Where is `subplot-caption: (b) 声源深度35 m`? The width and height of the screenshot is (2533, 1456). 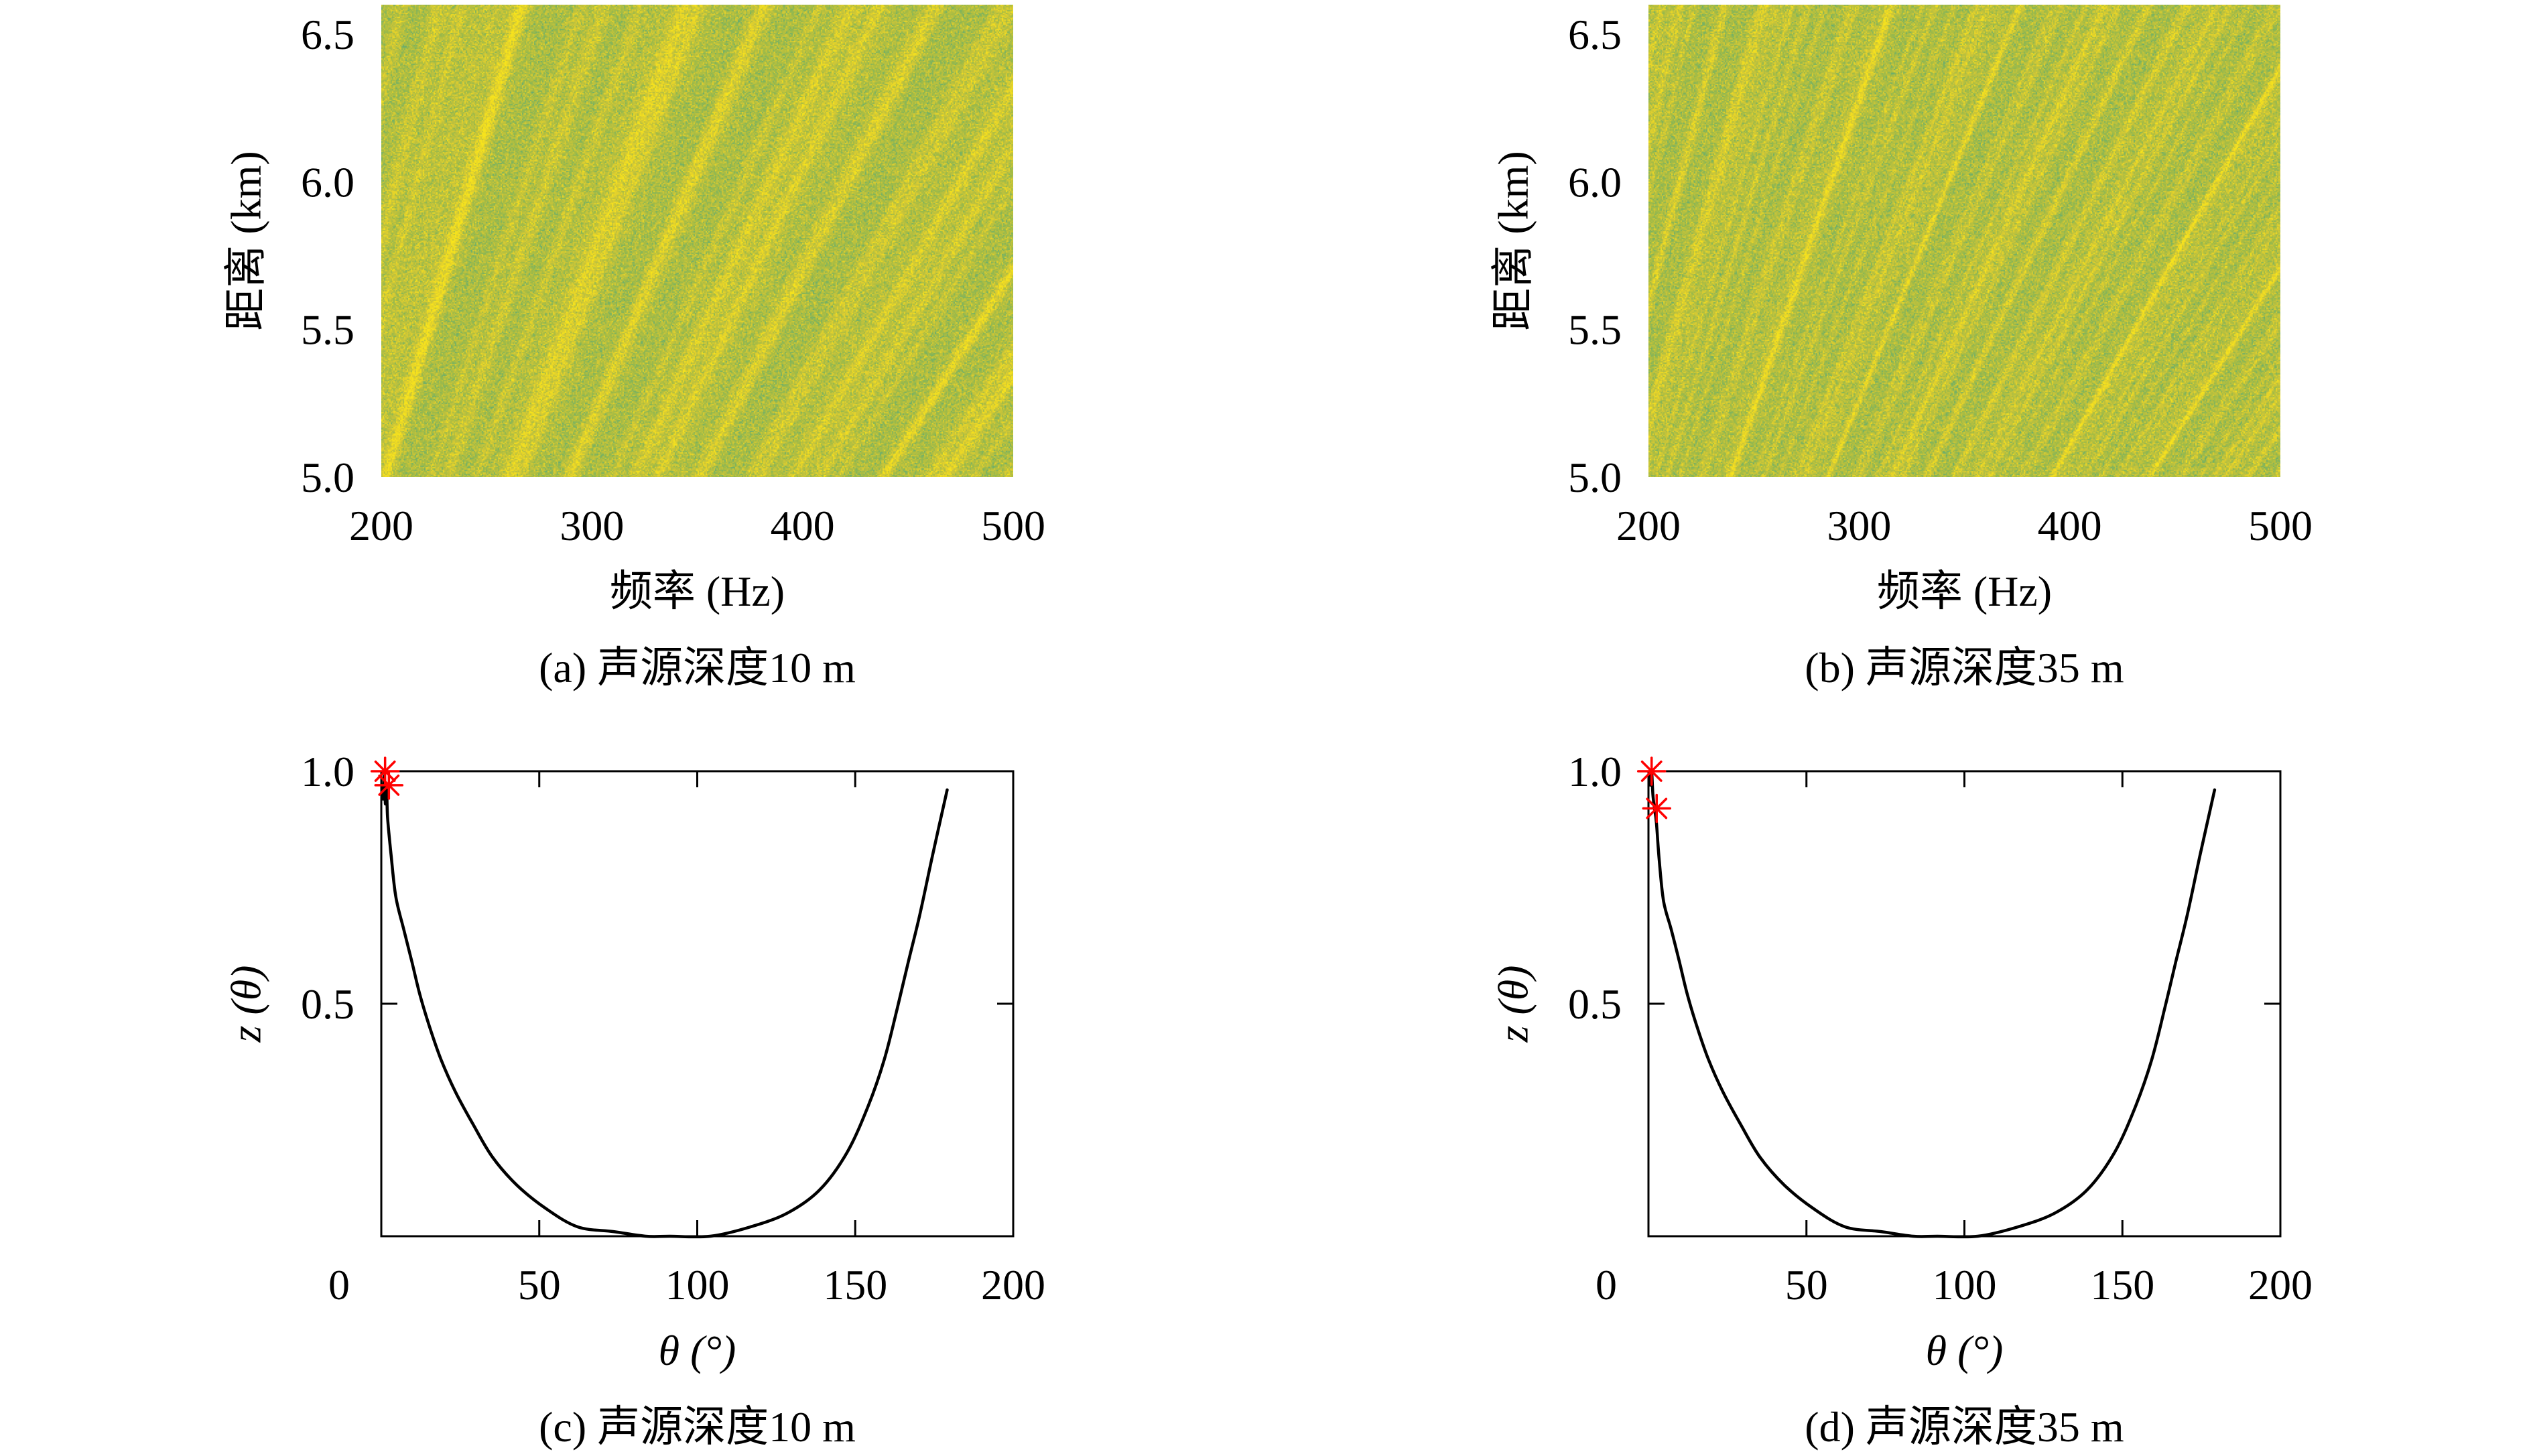
subplot-caption: (b) 声源深度35 m is located at coordinates (1964, 667).